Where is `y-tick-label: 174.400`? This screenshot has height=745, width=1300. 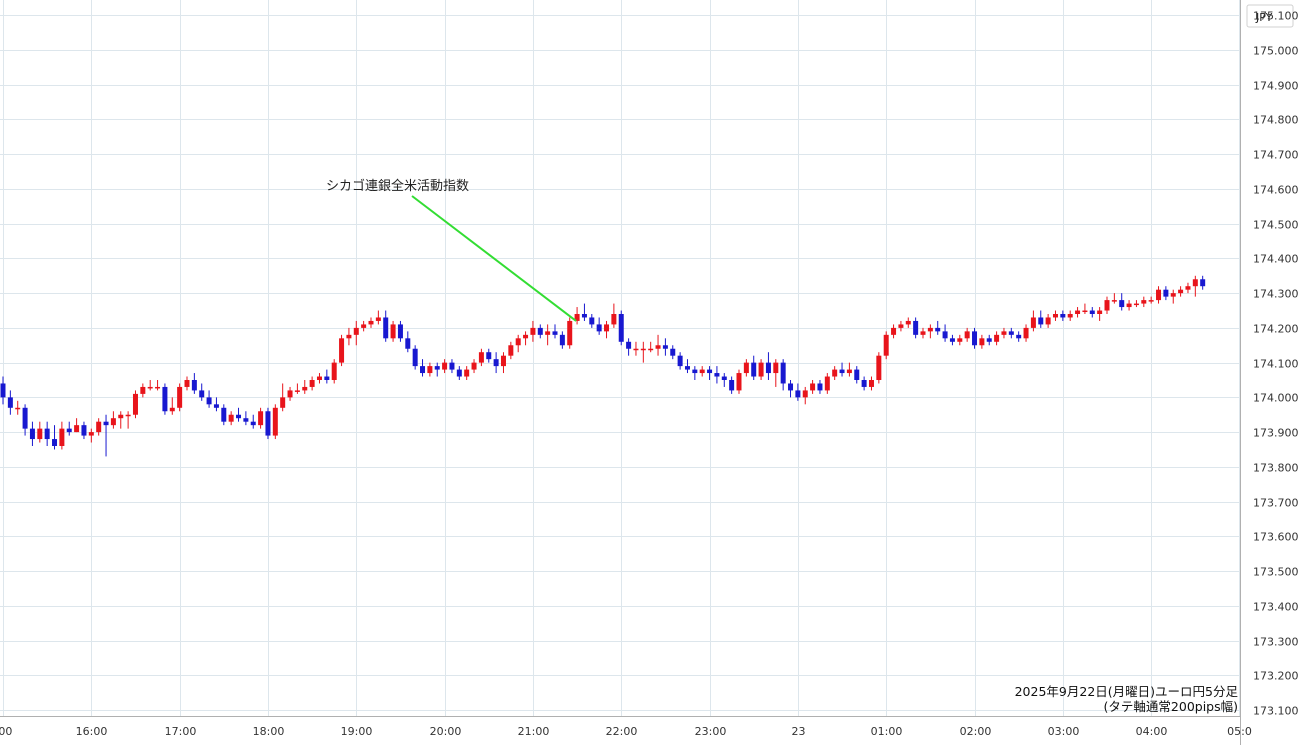
y-tick-label: 174.400 is located at coordinates (1276, 259).